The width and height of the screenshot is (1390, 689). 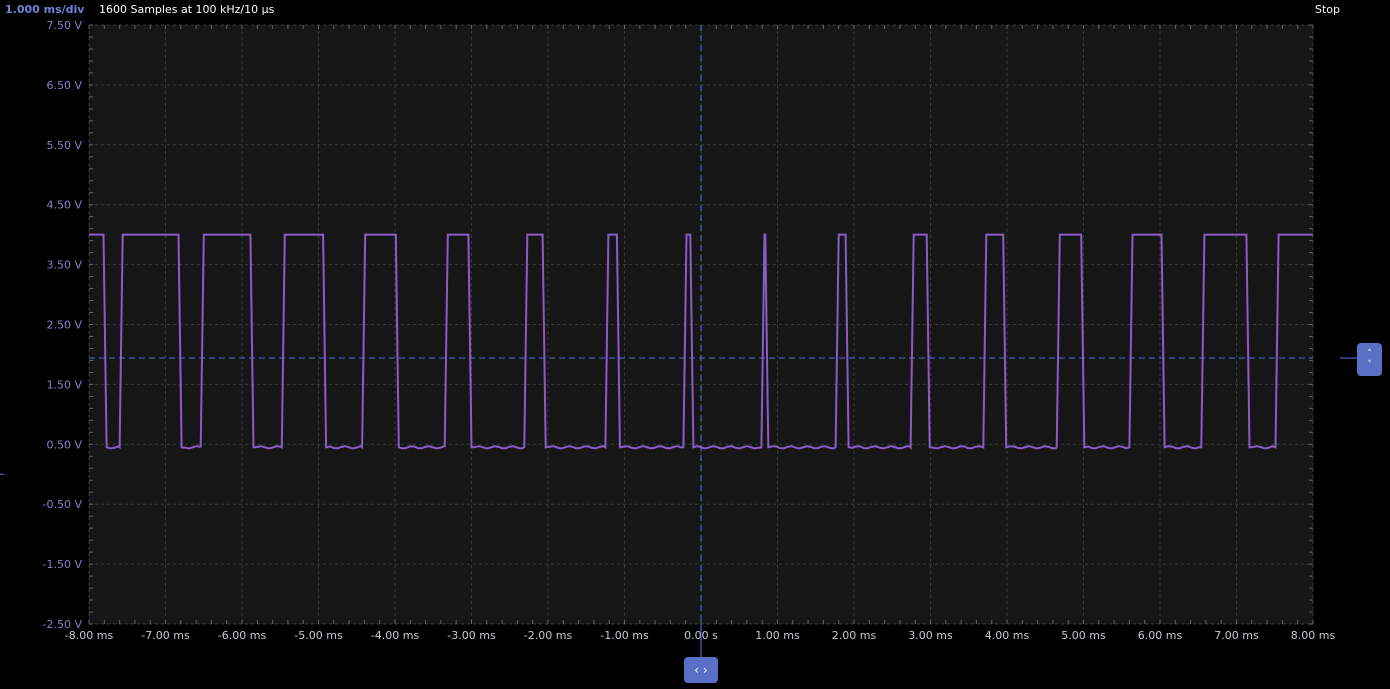 I want to click on y-tick-label: 6.50 V, so click(x=64, y=85).